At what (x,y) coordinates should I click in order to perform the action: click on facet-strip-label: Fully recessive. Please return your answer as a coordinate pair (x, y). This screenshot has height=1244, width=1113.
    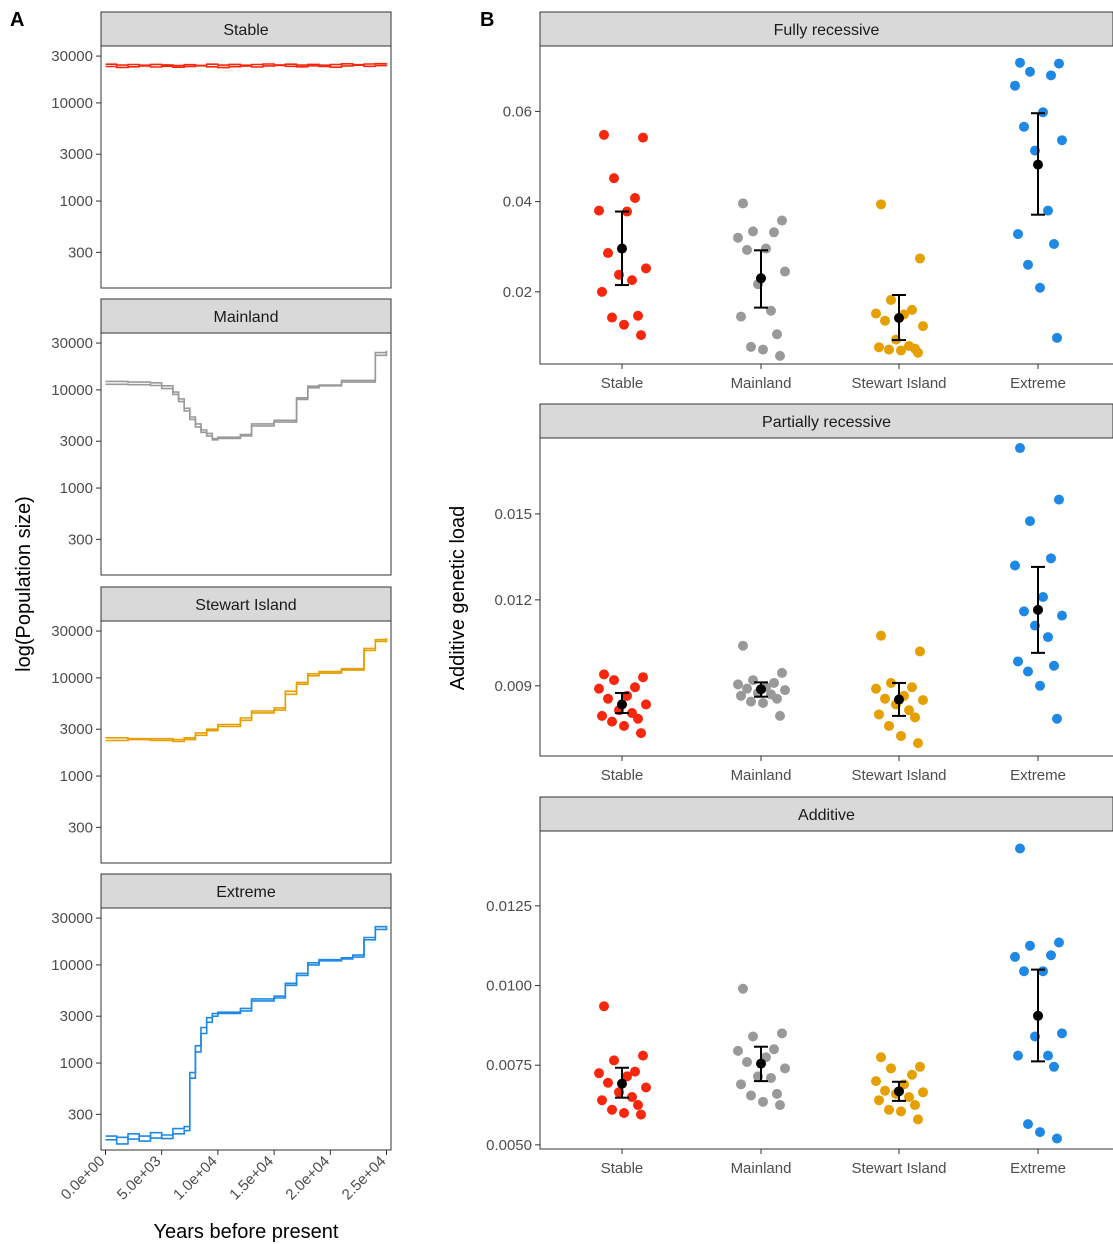
    Looking at the image, I should click on (827, 30).